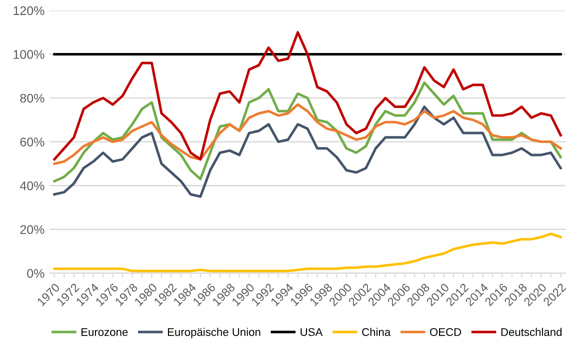 This screenshot has height=348, width=583. I want to click on y-tick-label: 100%, so click(29, 54).